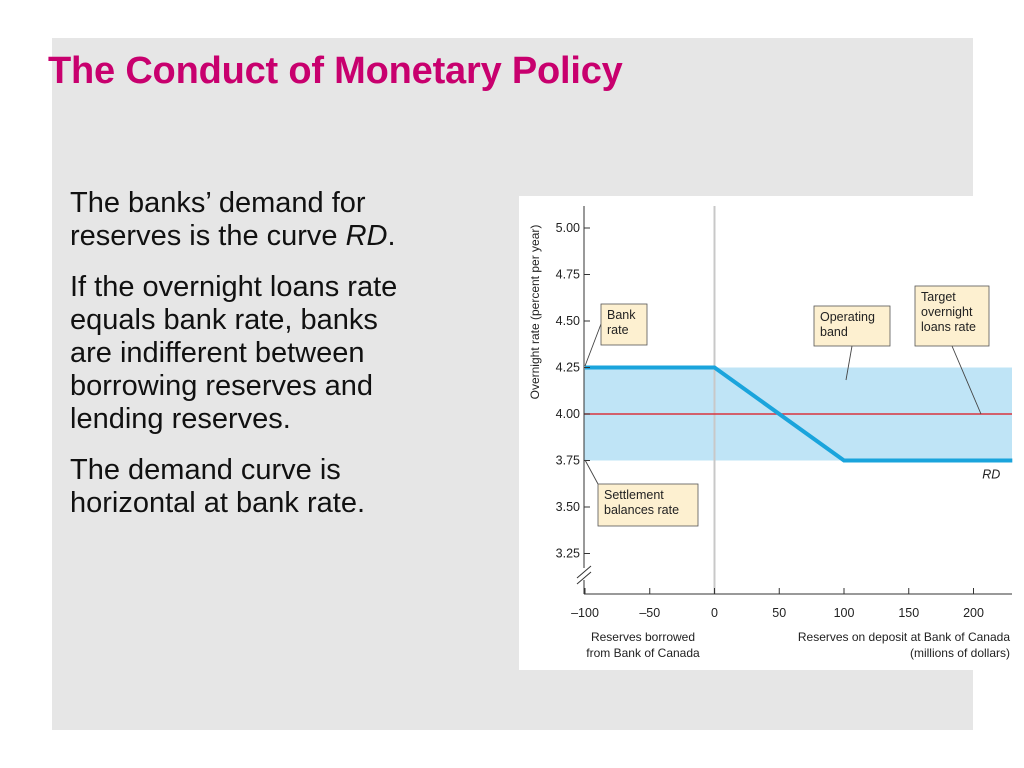 The image size is (1024, 768). Describe the element at coordinates (779, 613) in the screenshot. I see `x-tick-label: 50` at that location.